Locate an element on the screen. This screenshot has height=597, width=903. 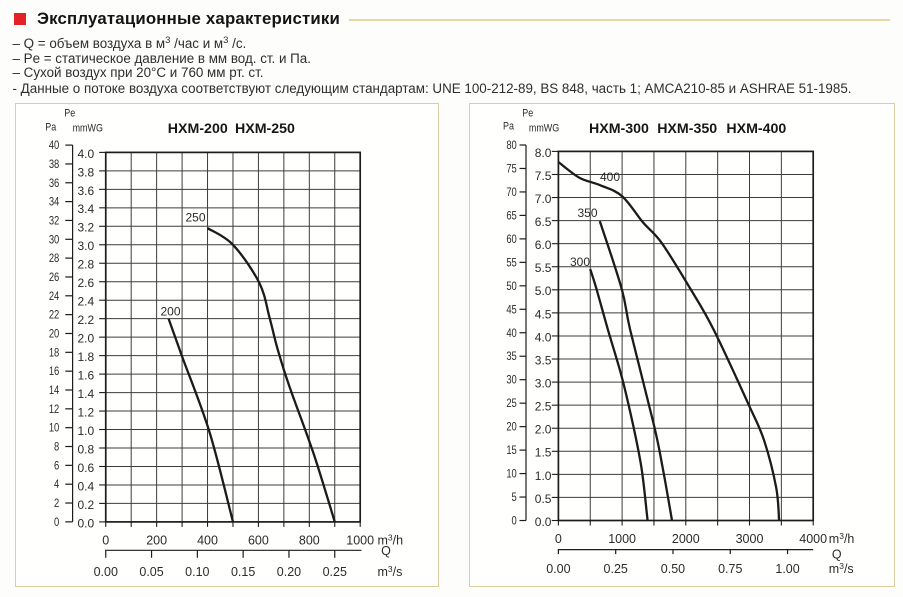
svg-text: 32 is located at coordinates (54, 221).